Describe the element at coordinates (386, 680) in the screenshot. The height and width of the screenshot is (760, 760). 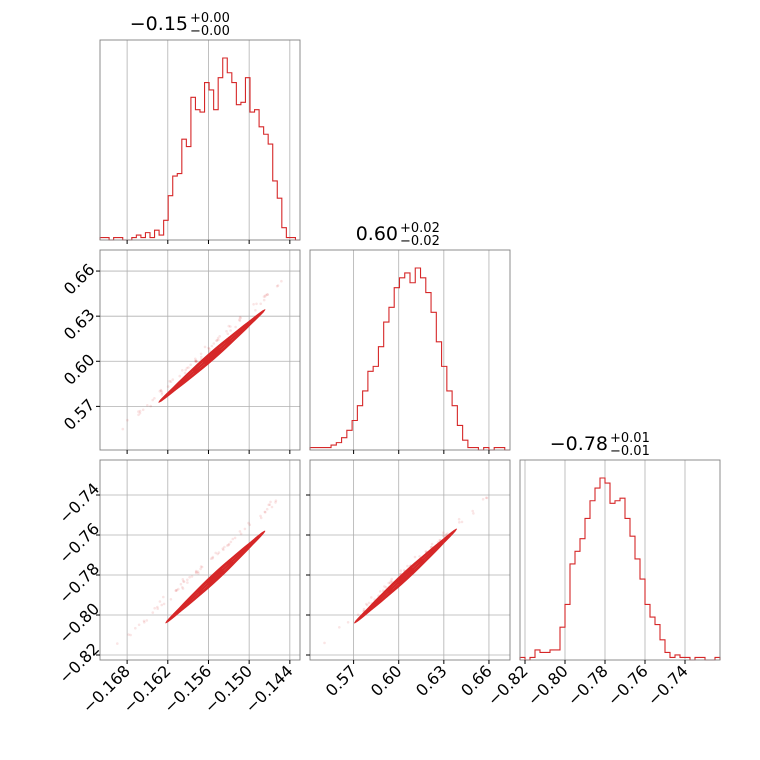
I see `x-tick-label-p1: 0.60` at that location.